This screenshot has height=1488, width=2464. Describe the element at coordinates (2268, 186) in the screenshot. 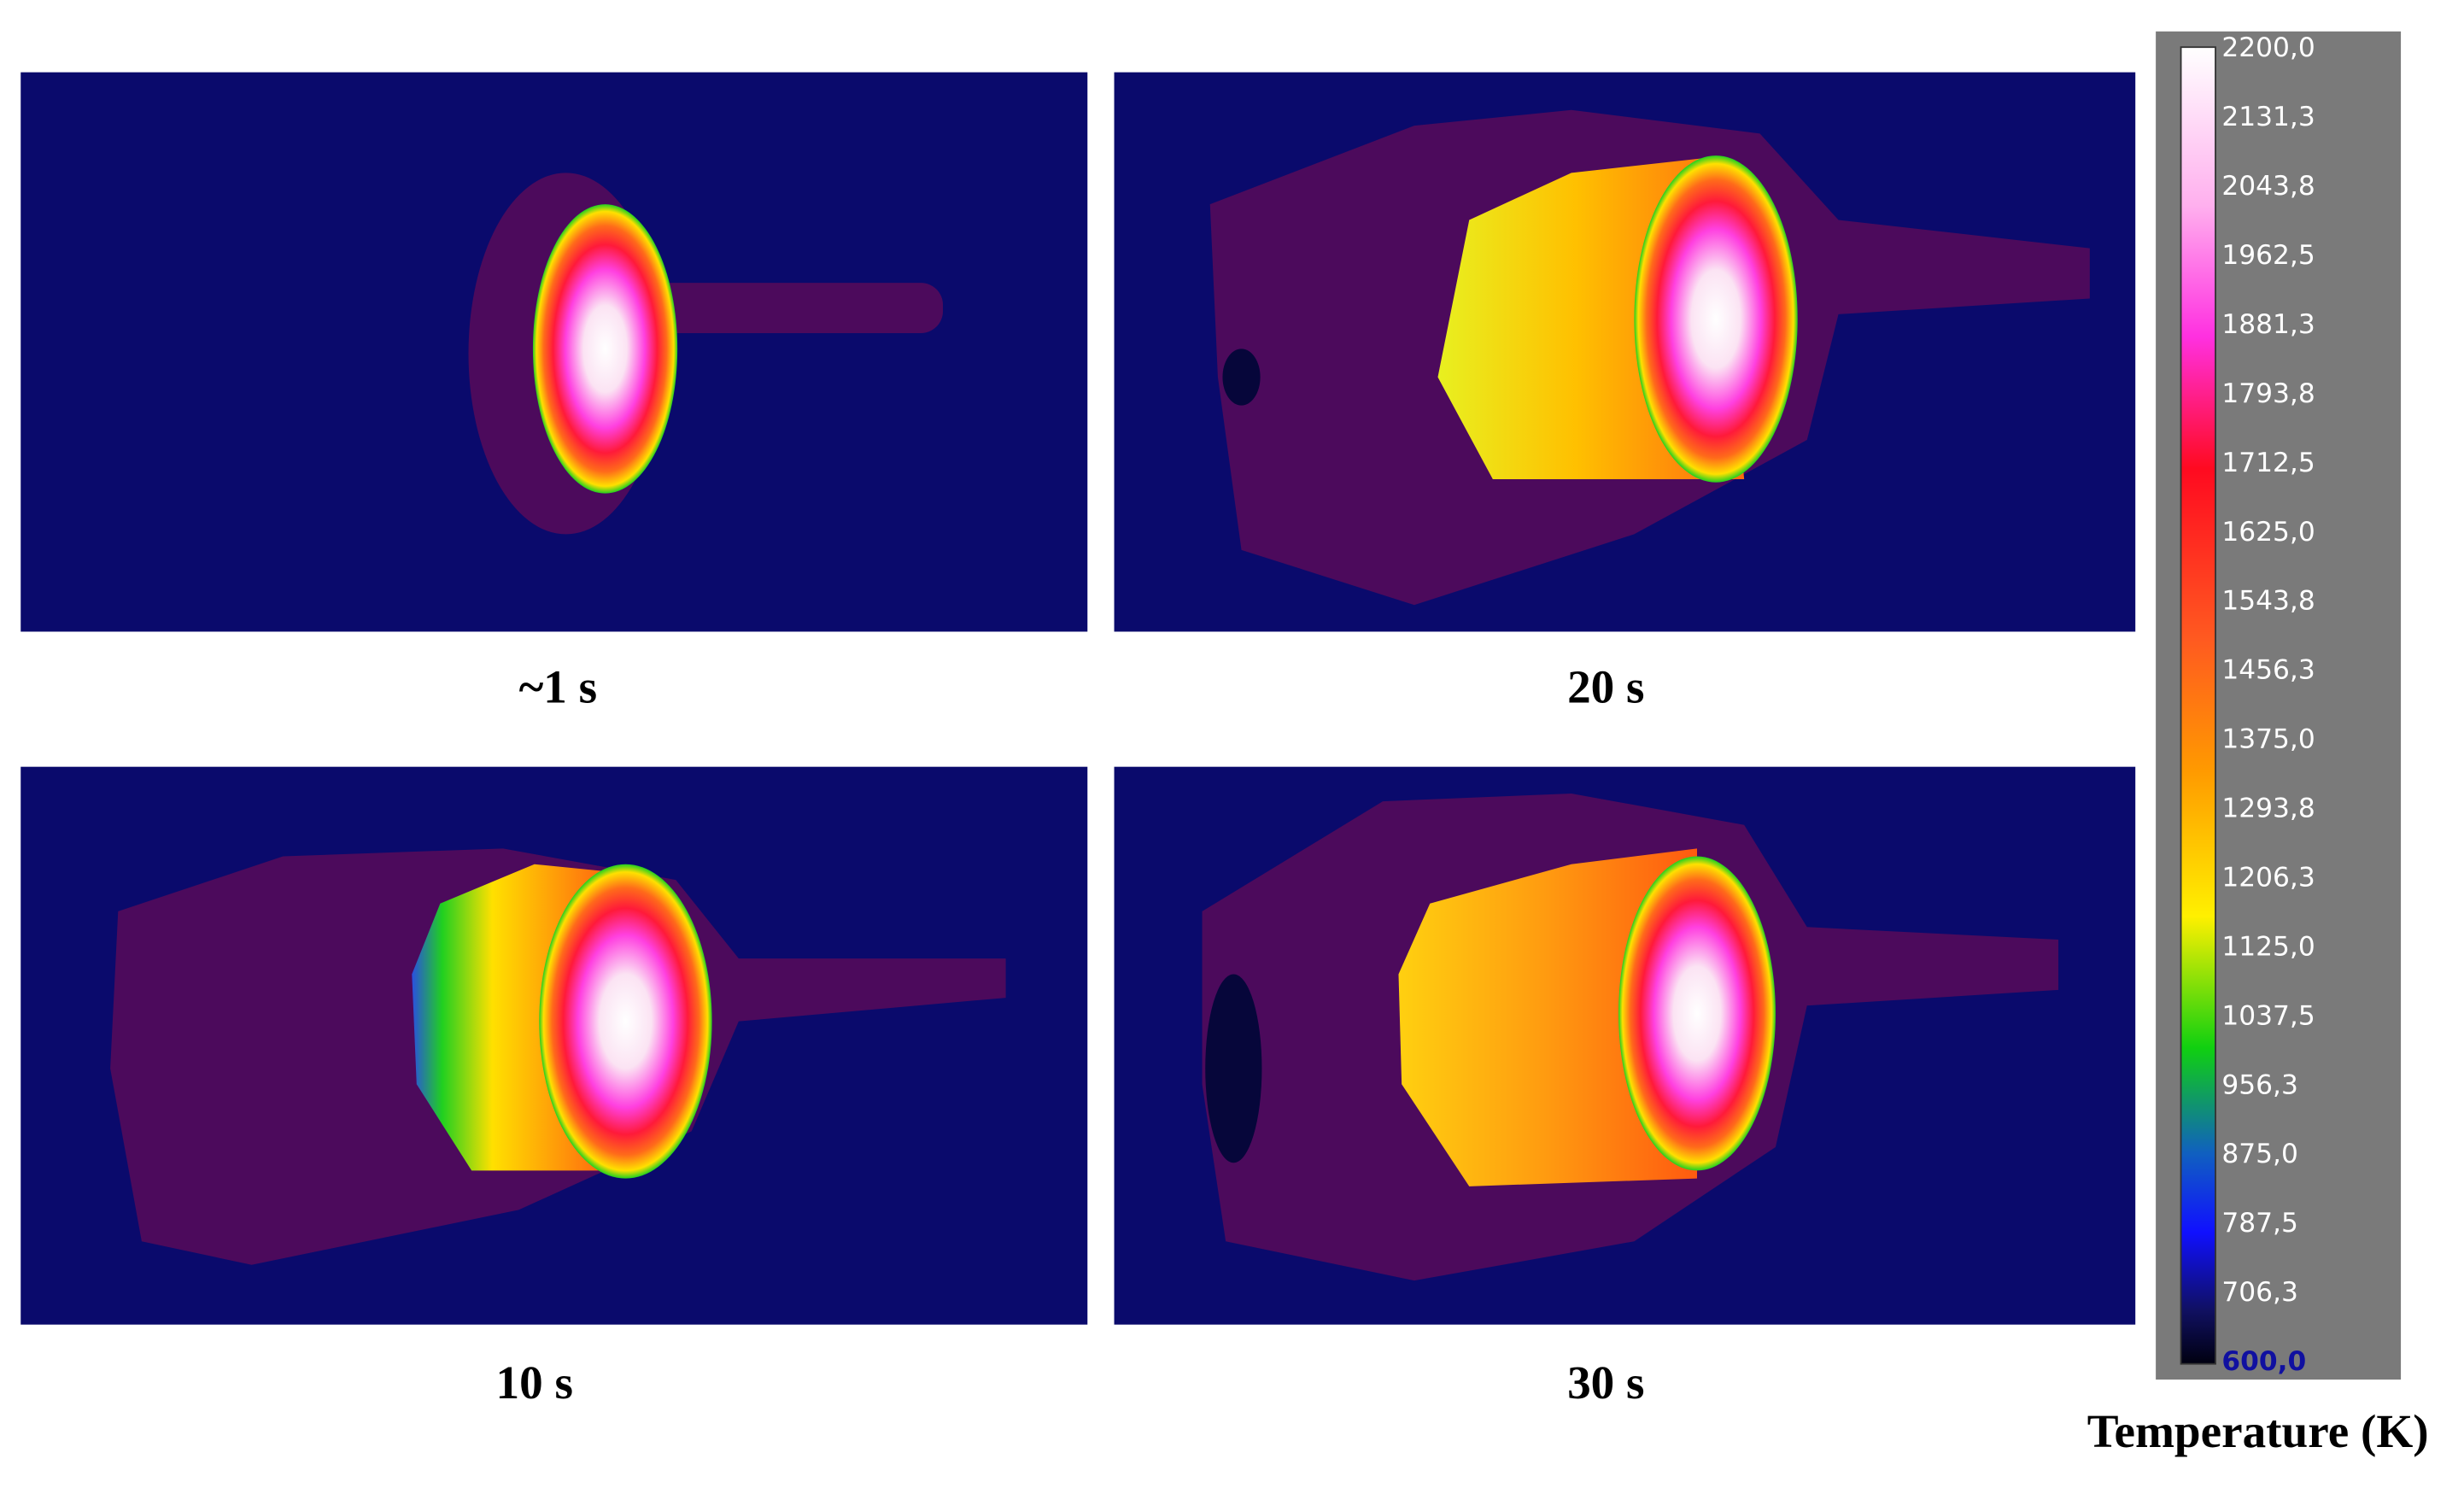

I see `colorbar-tick-label: 2043,8` at that location.